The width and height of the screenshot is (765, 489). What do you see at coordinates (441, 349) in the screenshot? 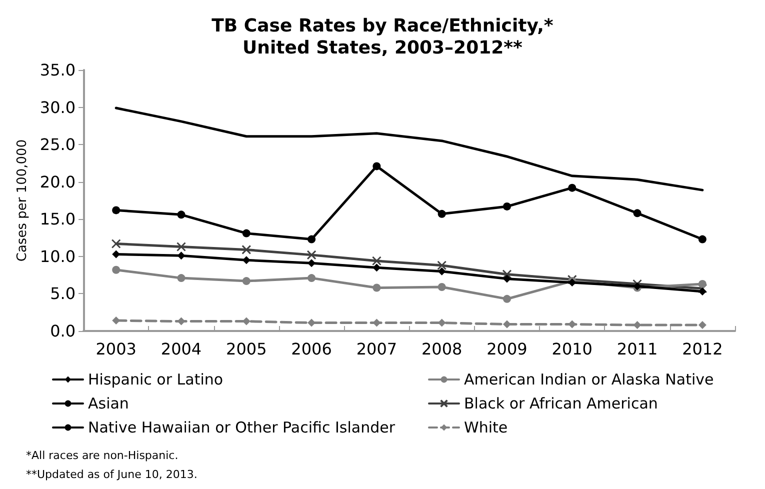
I see `x-tick-label: 2008` at bounding box center [441, 349].